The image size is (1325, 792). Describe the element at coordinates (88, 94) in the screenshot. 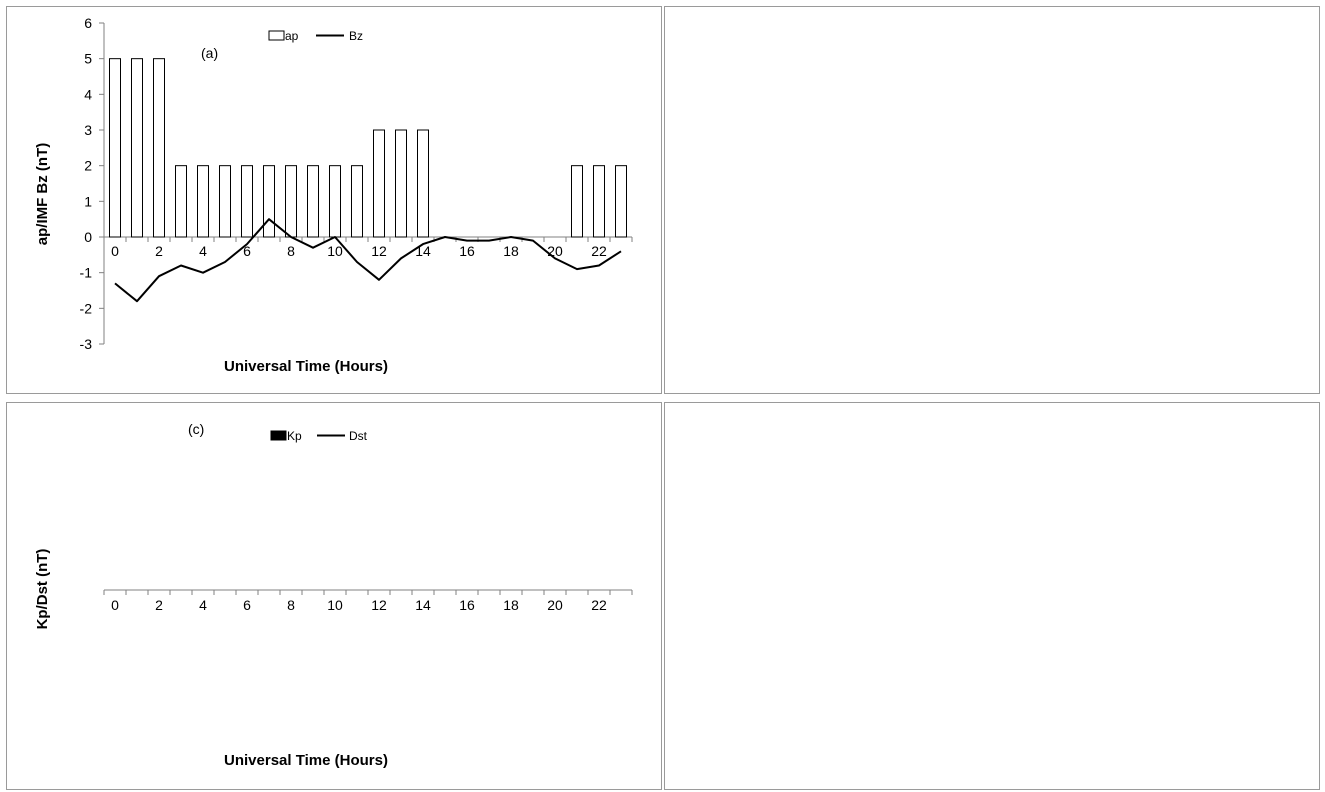

I see `y-tick-label: 4` at that location.